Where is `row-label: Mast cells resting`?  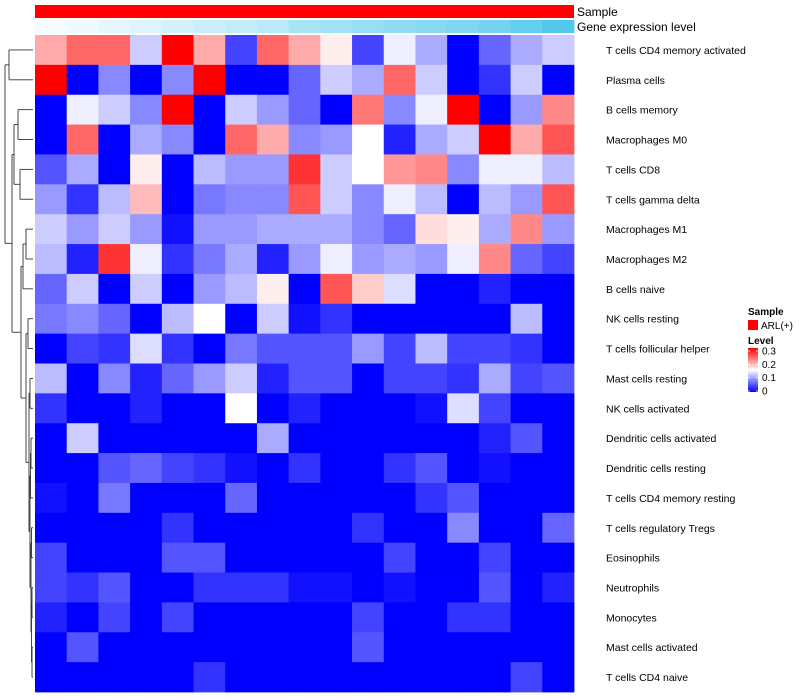 row-label: Mast cells resting is located at coordinates (646, 379).